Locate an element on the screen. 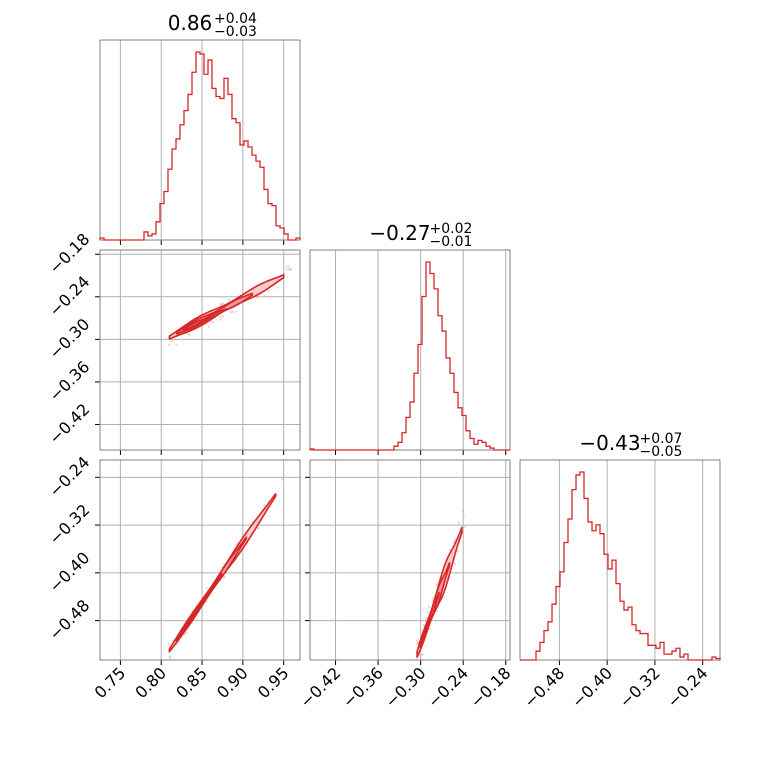 This screenshot has height=760, width=760. x-tick-label-1-4: −0.18 is located at coordinates (490, 687).